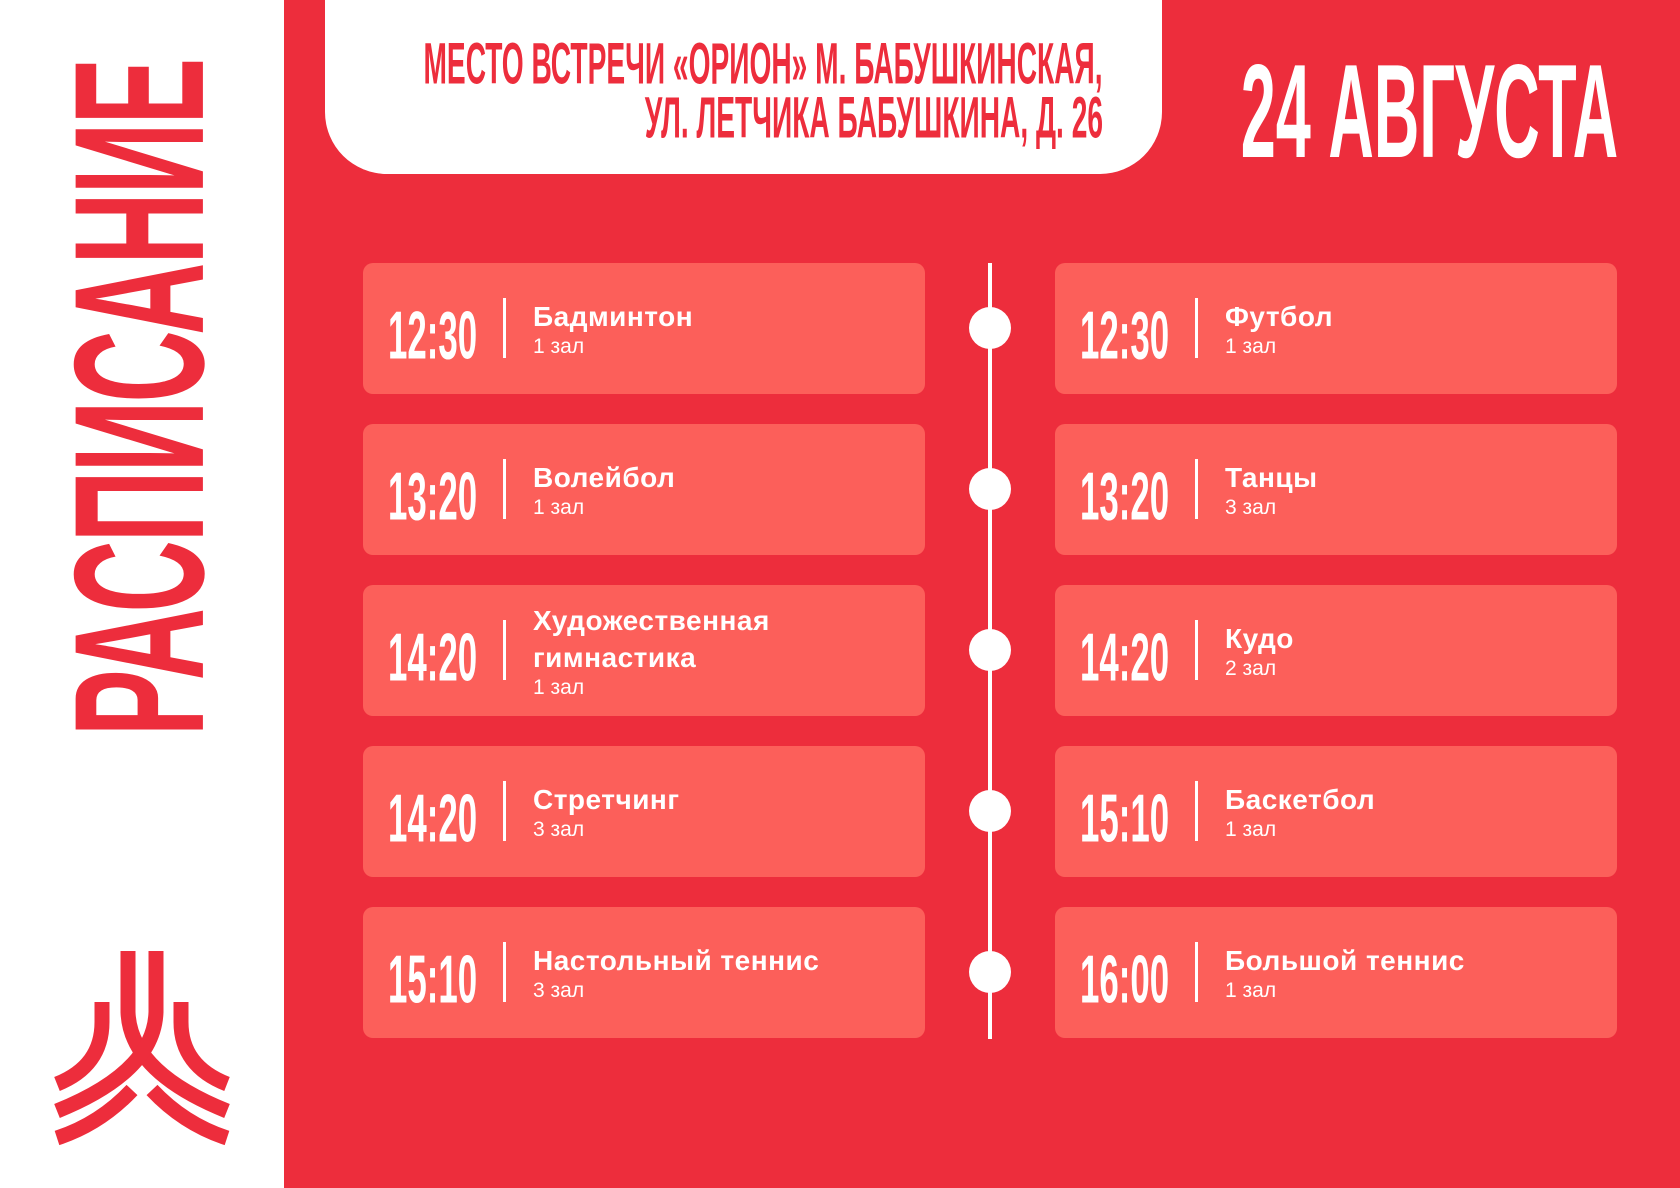 The height and width of the screenshot is (1188, 1680). I want to click on schedule-card-left: 14:20 Художественная гимнастика 1 зал, so click(644, 650).